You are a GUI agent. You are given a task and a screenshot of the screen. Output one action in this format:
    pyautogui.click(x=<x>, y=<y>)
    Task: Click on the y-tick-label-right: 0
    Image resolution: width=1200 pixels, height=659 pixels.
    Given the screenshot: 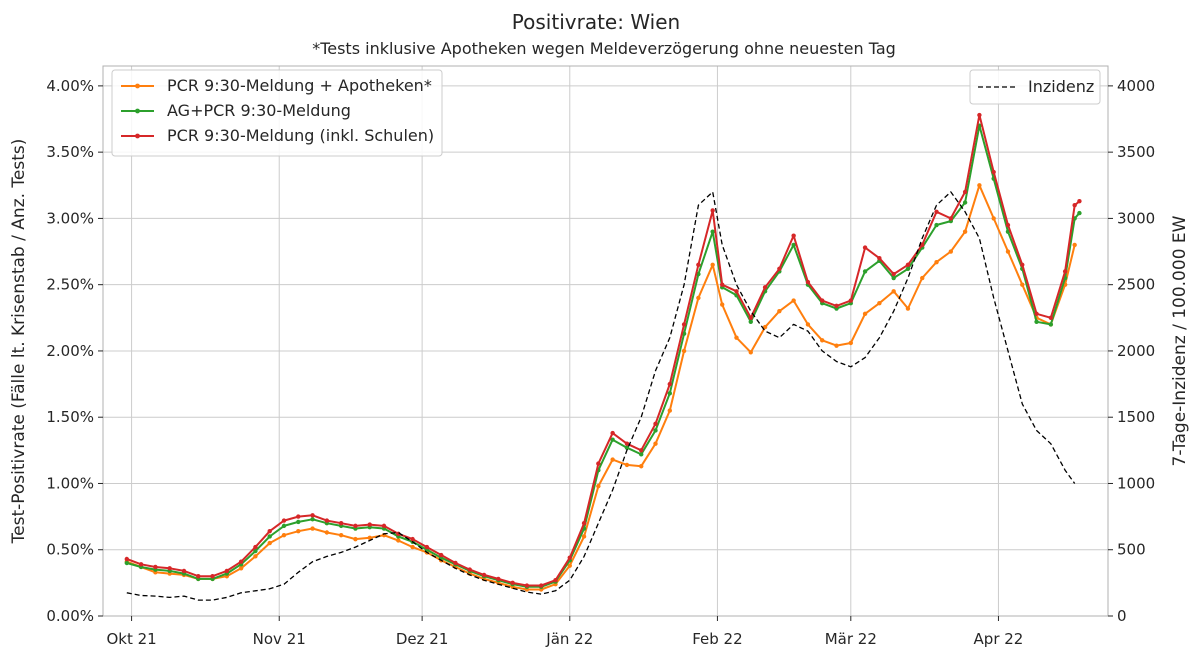 What is the action you would take?
    pyautogui.click(x=1122, y=616)
    